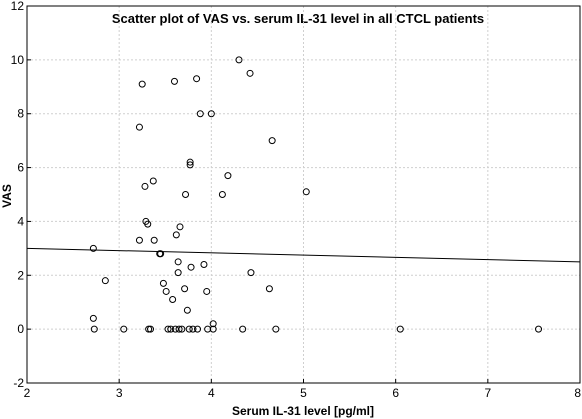  I want to click on y-tick-label: 12, so click(18, 6).